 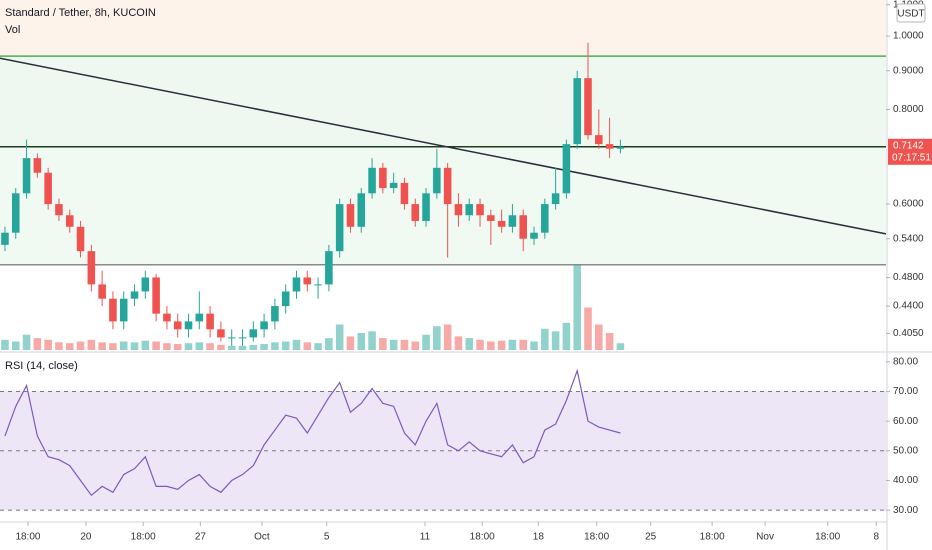 I want to click on rsi-label: RSI (14, close), so click(x=41, y=366).